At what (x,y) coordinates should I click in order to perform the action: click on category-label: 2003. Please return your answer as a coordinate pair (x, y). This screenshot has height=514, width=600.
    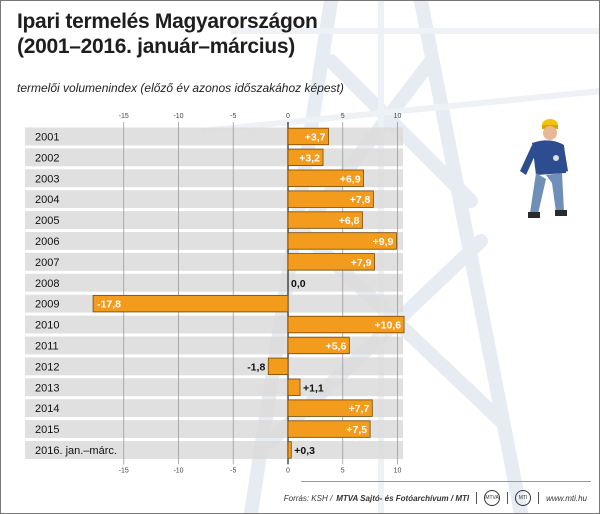
    Looking at the image, I should click on (47, 179).